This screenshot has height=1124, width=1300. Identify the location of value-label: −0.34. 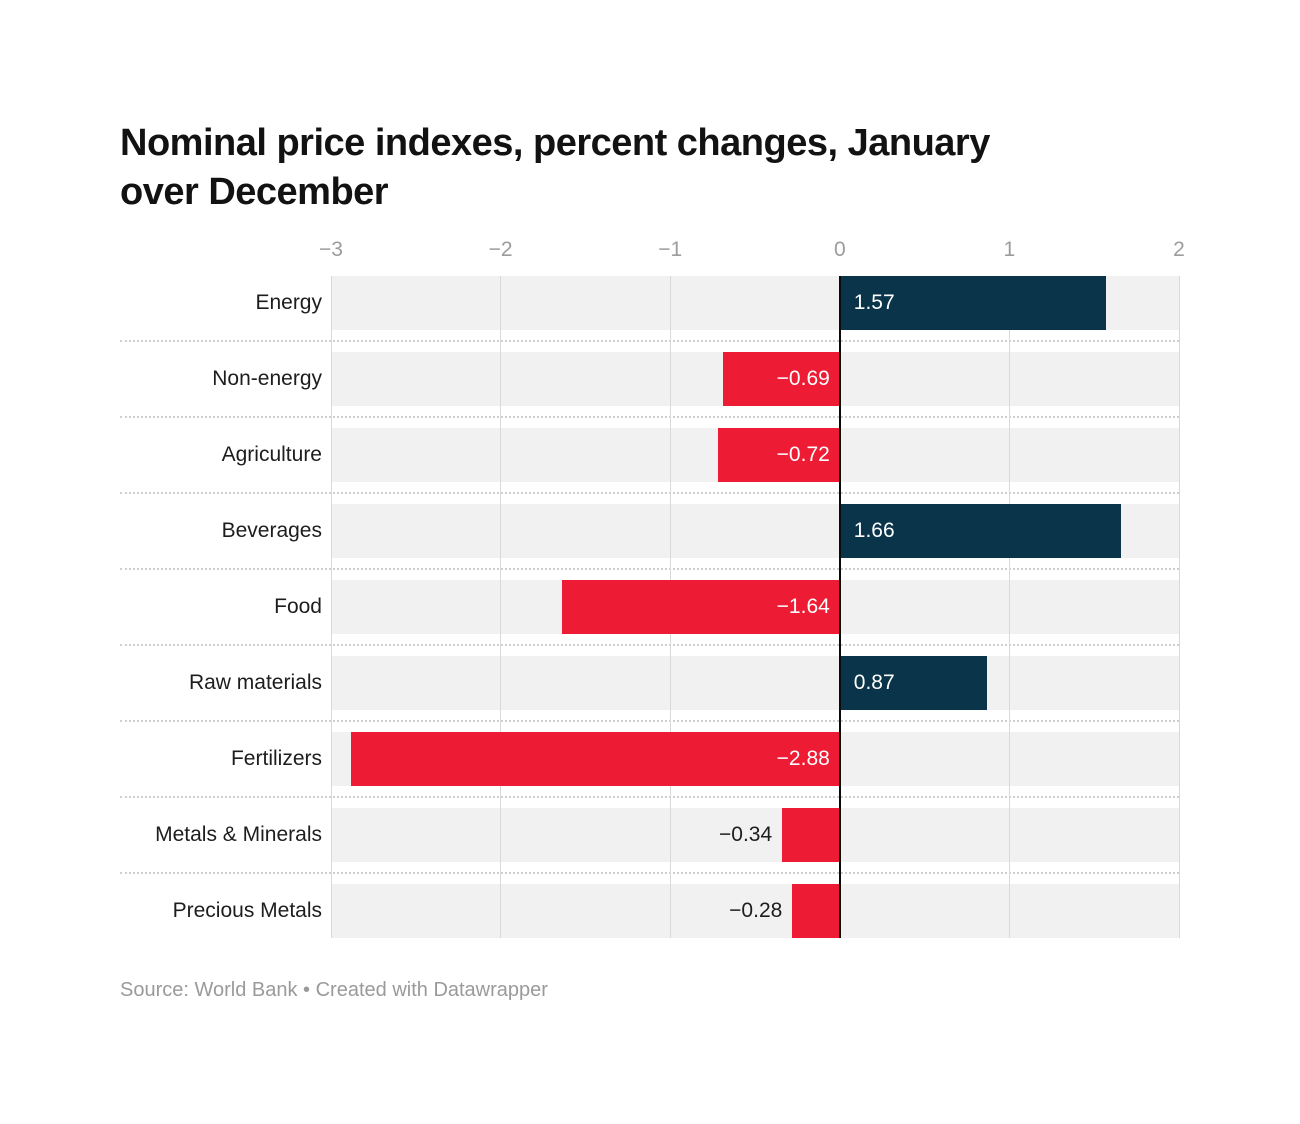
(746, 834).